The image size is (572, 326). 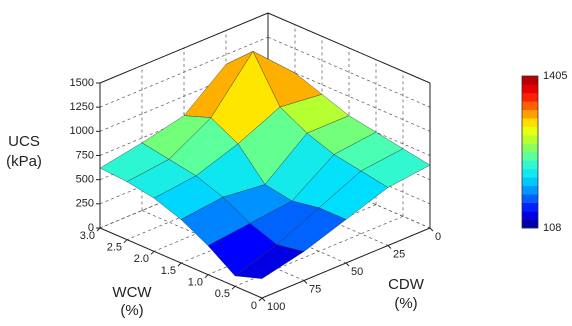 What do you see at coordinates (82, 131) in the screenshot?
I see `z-tick-label: 1000` at bounding box center [82, 131].